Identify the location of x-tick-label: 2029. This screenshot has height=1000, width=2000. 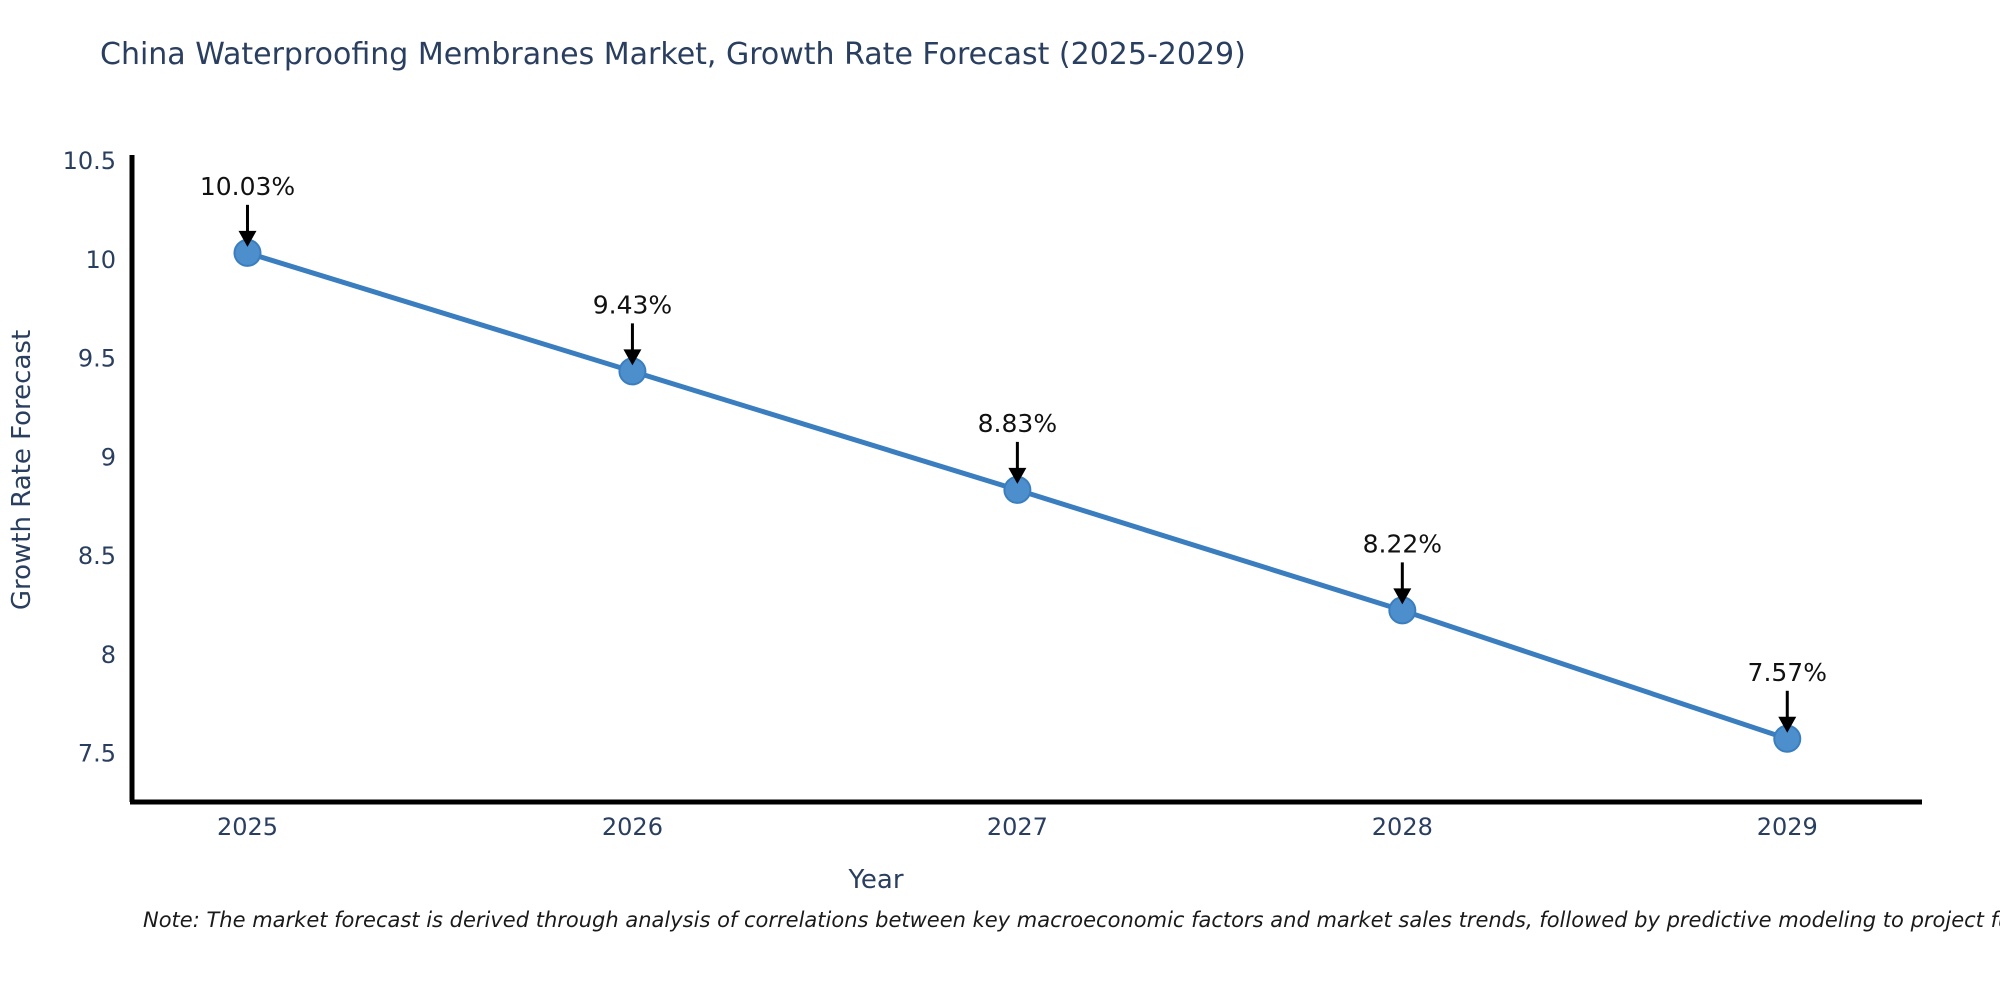
(1787, 827).